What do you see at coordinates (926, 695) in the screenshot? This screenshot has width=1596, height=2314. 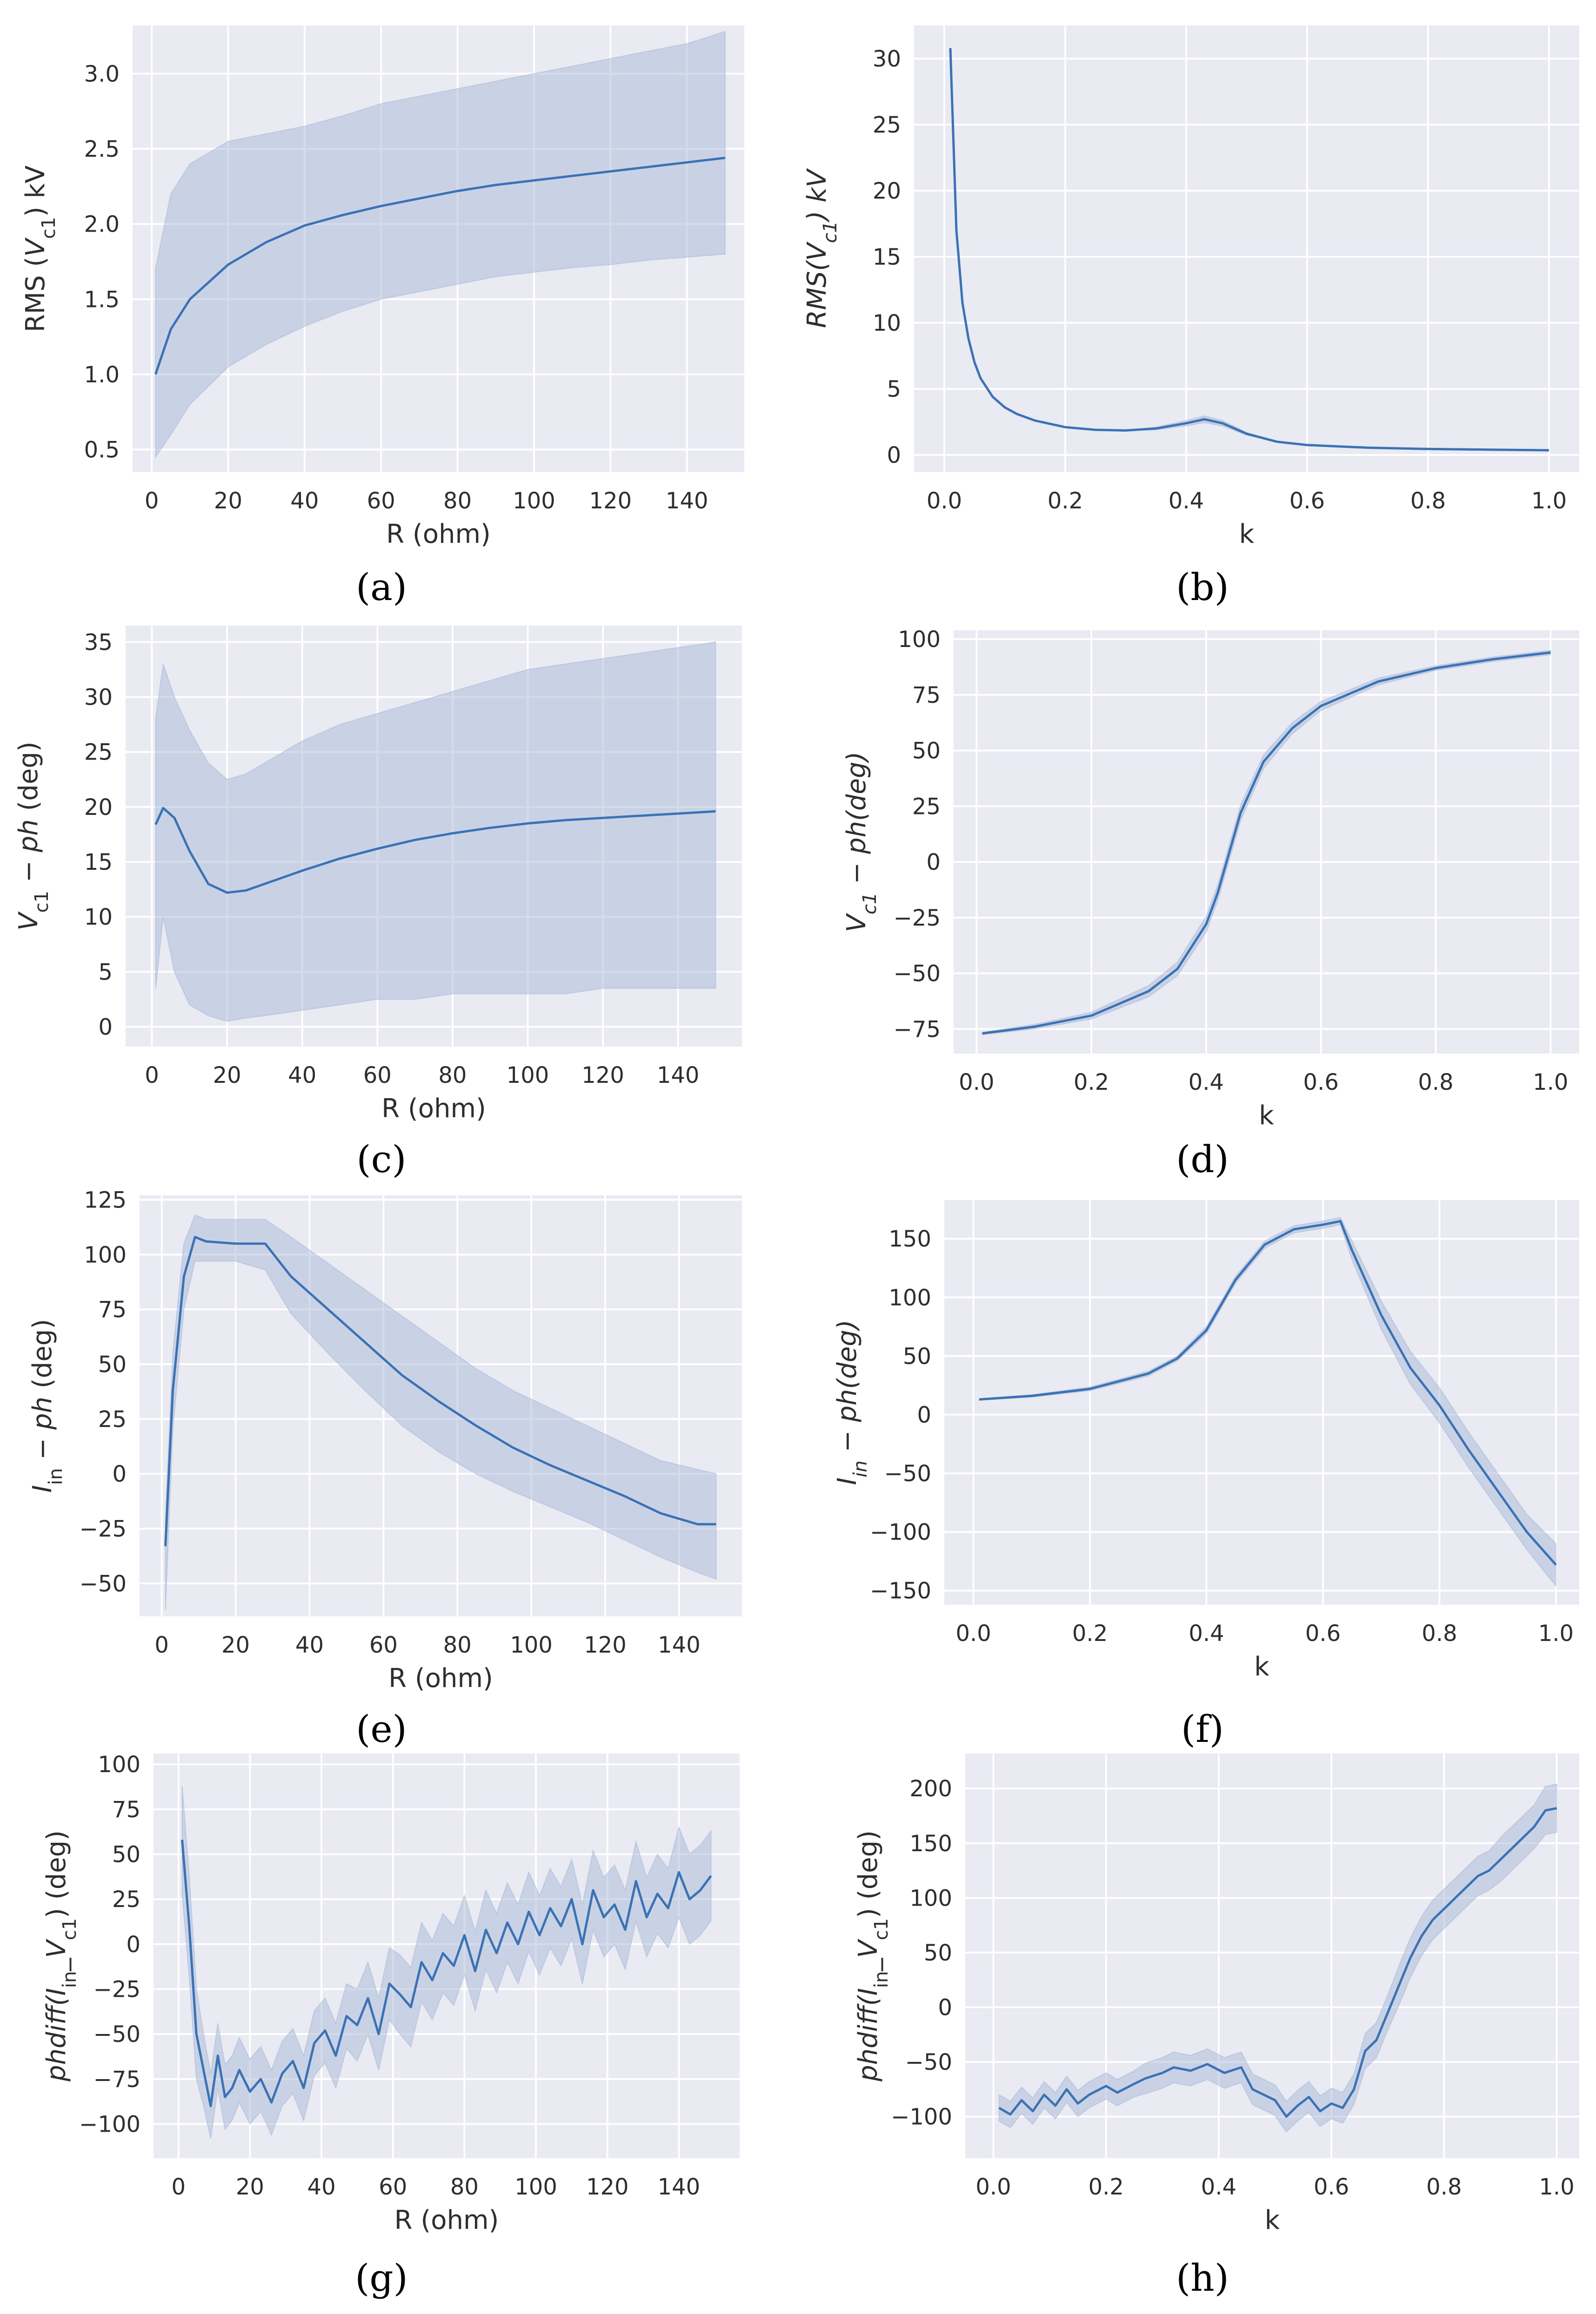 I see `y-tick-label: 75` at bounding box center [926, 695].